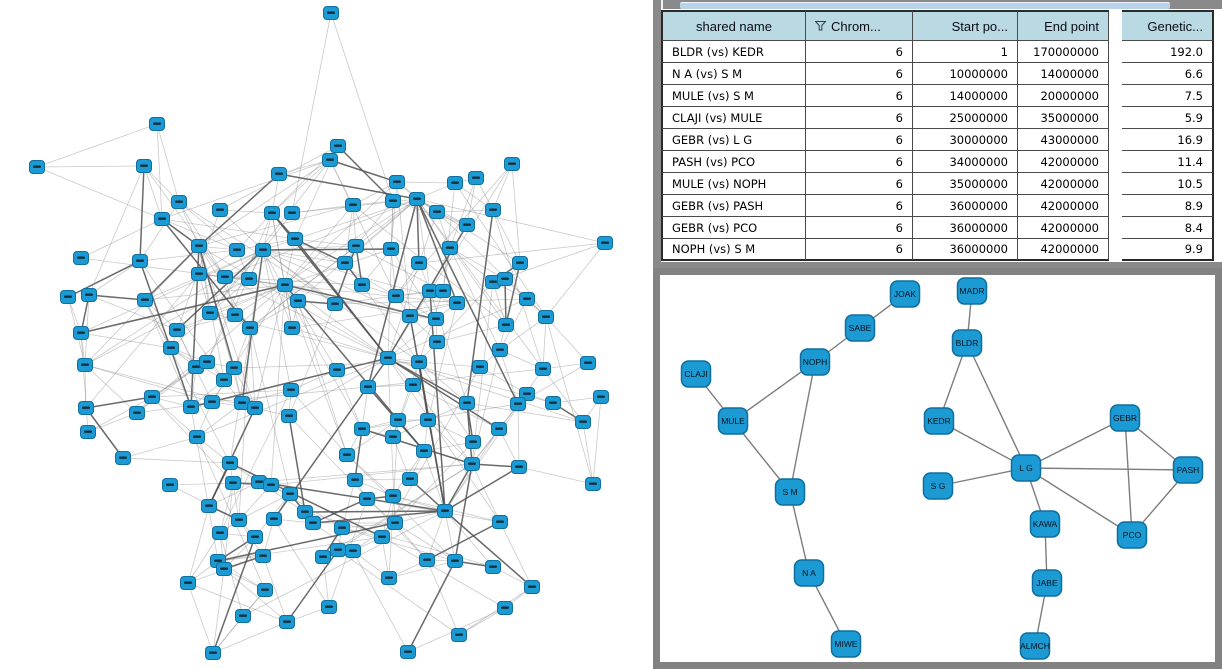  Describe the element at coordinates (1168, 206) in the screenshot. I see `table-cell: 8.9` at that location.